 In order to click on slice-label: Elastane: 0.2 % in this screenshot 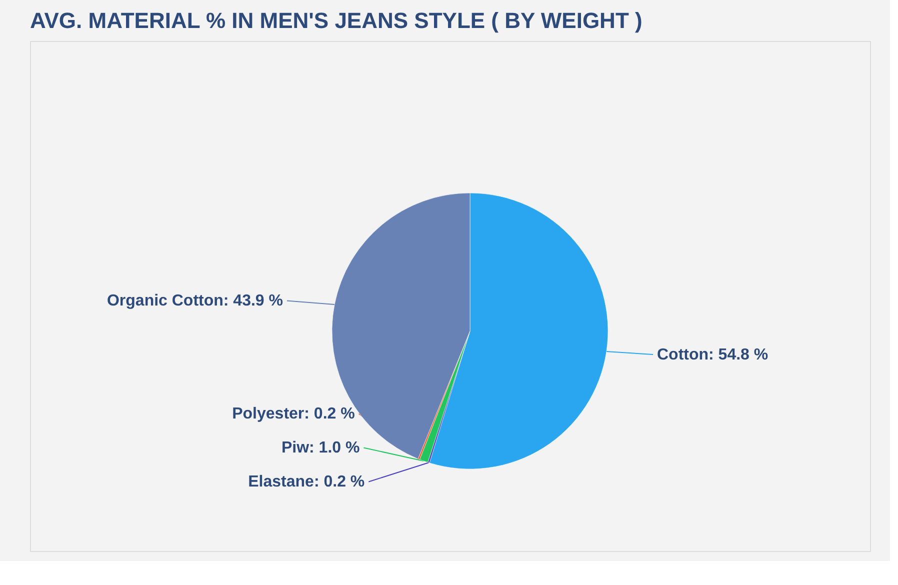, I will do `click(306, 482)`.